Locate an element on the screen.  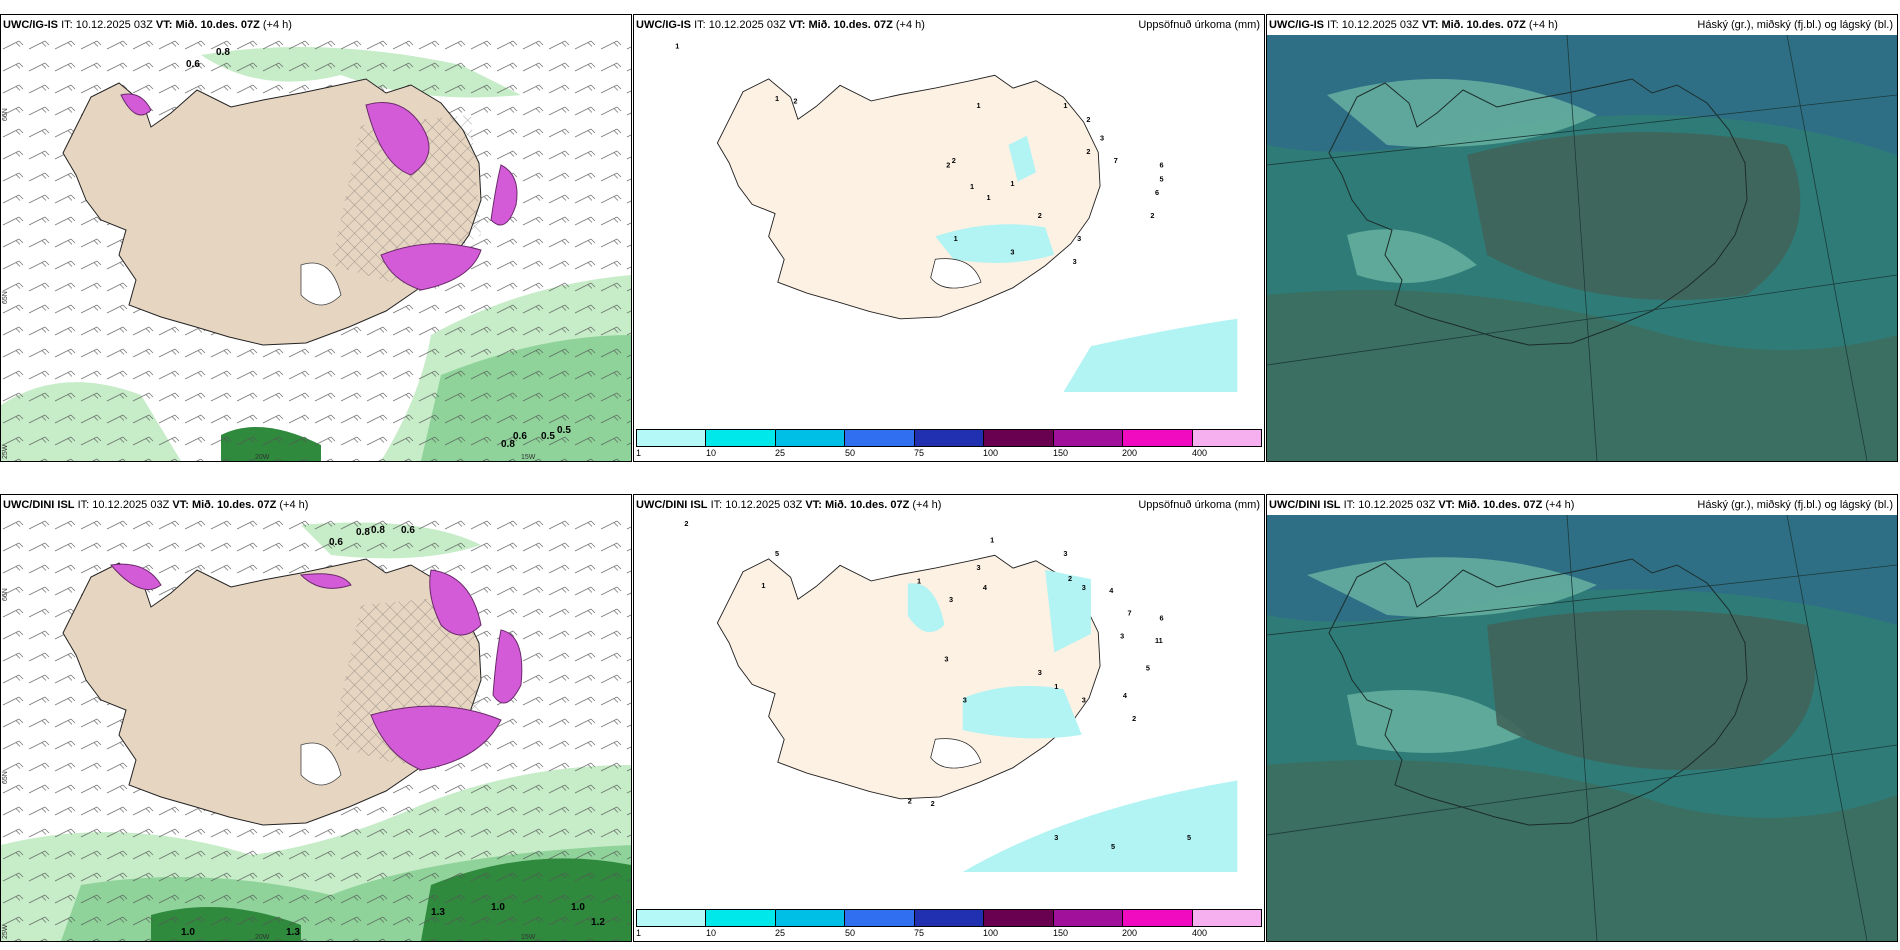
colorbar-tick: 400 is located at coordinates (1200, 453).